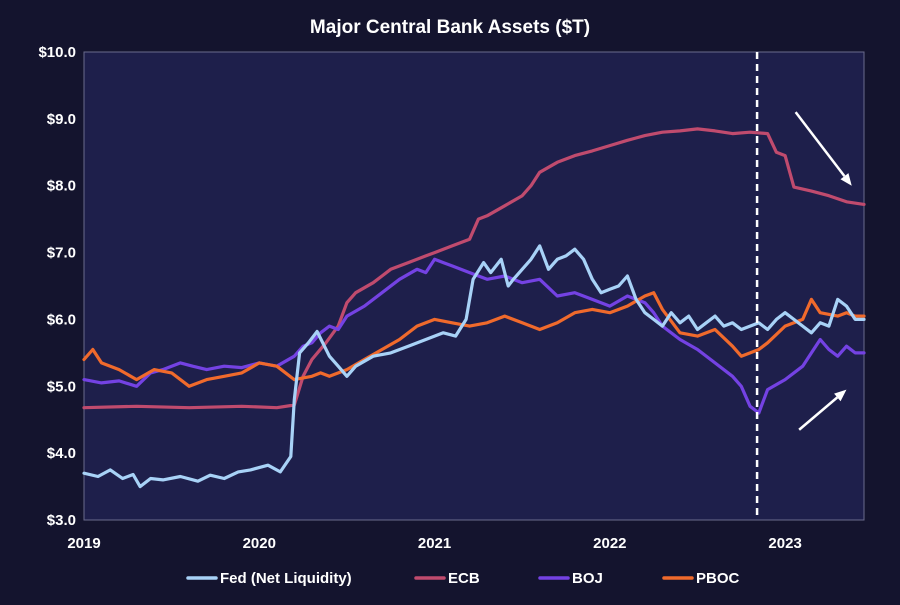 The image size is (900, 605). Describe the element at coordinates (718, 578) in the screenshot. I see `legend-label: PBOC` at that location.